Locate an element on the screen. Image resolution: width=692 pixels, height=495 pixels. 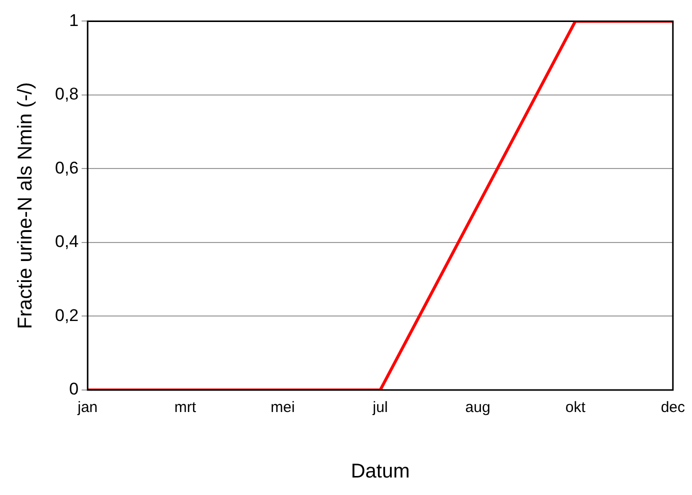
y-tick-label: 0,8 is located at coordinates (66, 94).